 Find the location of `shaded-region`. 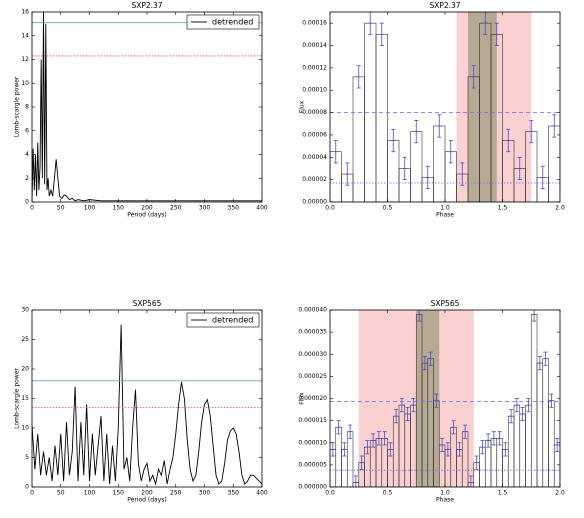

shaded-region is located at coordinates (482, 107).